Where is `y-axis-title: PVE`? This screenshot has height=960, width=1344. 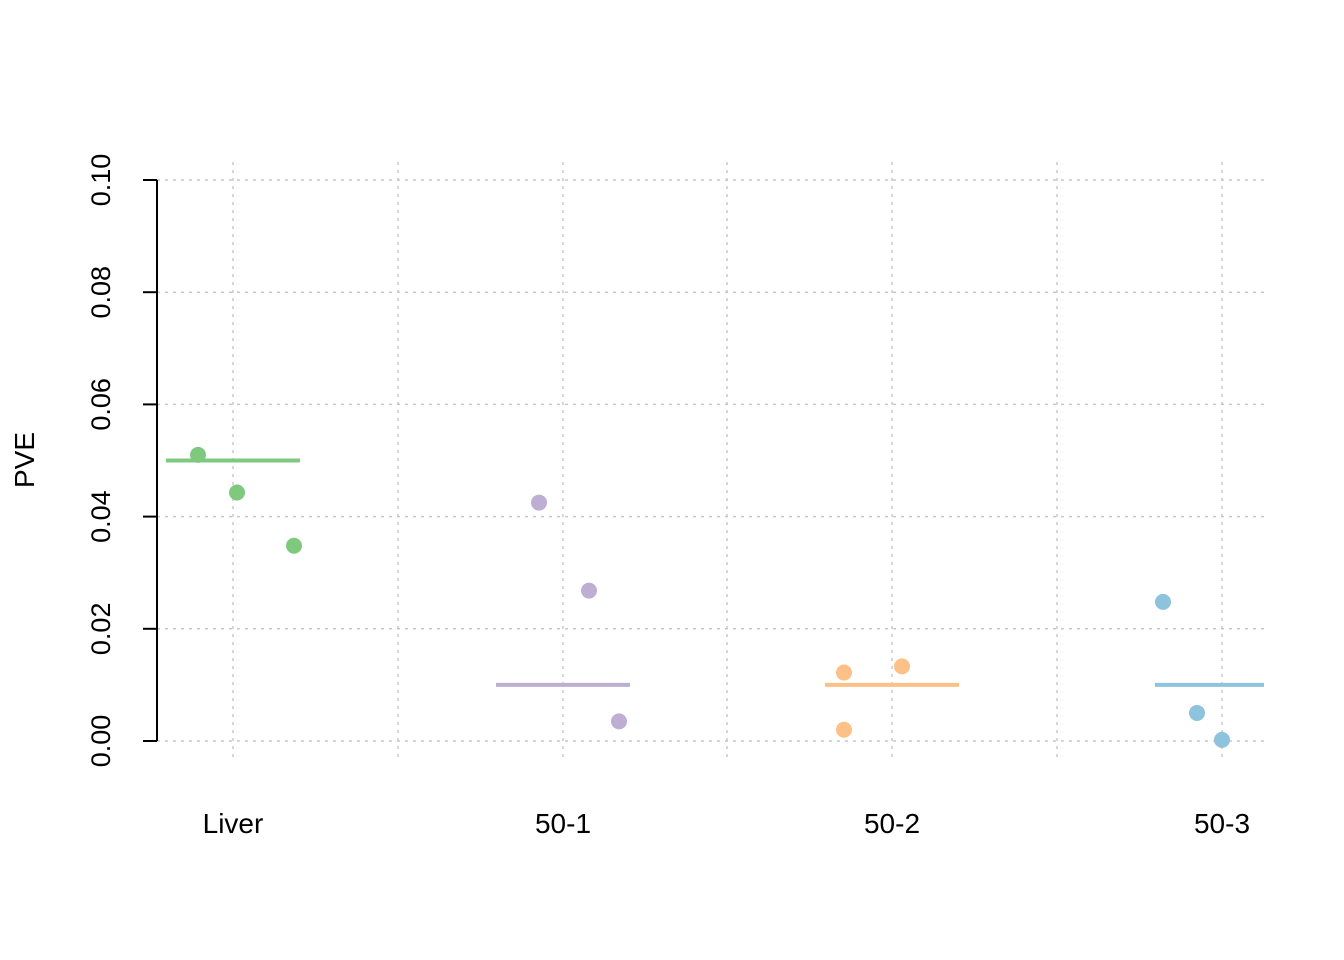
y-axis-title: PVE is located at coordinates (24, 460).